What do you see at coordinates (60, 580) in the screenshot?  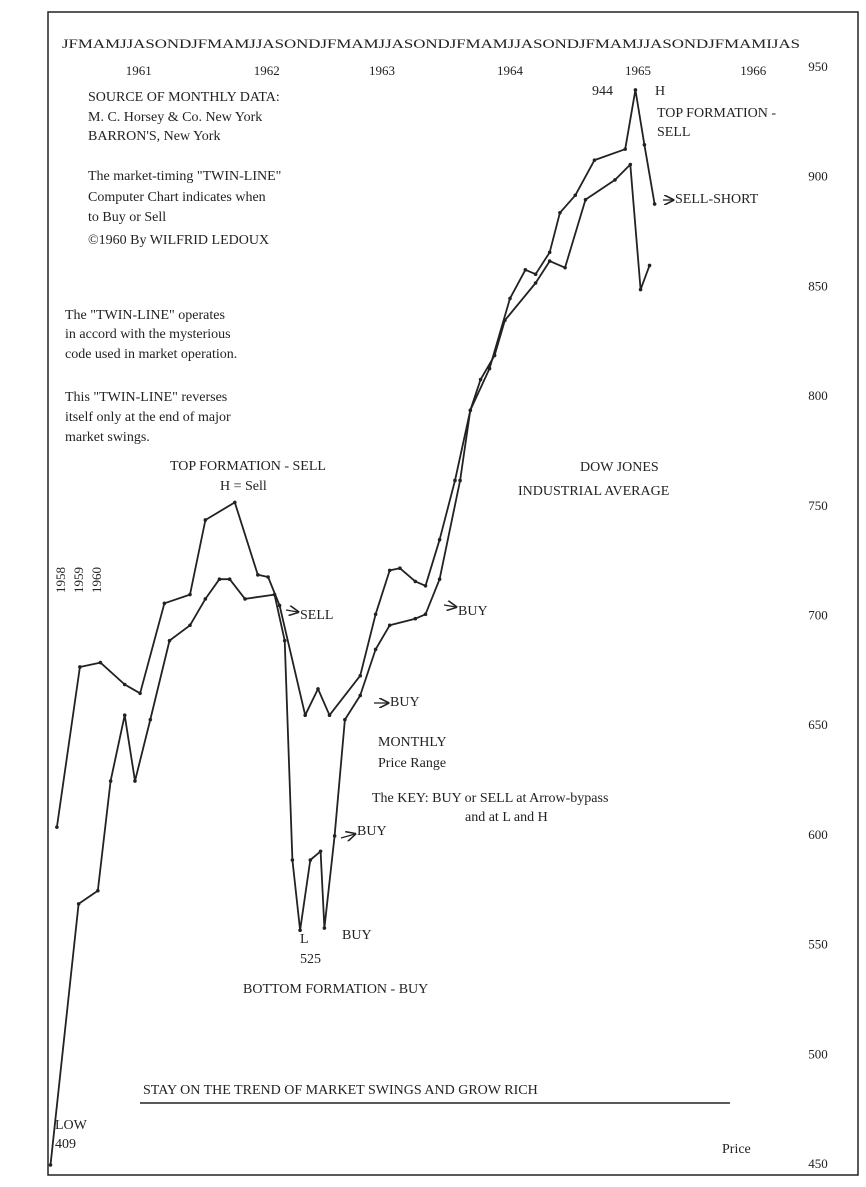 I see `annotation: 1958` at bounding box center [60, 580].